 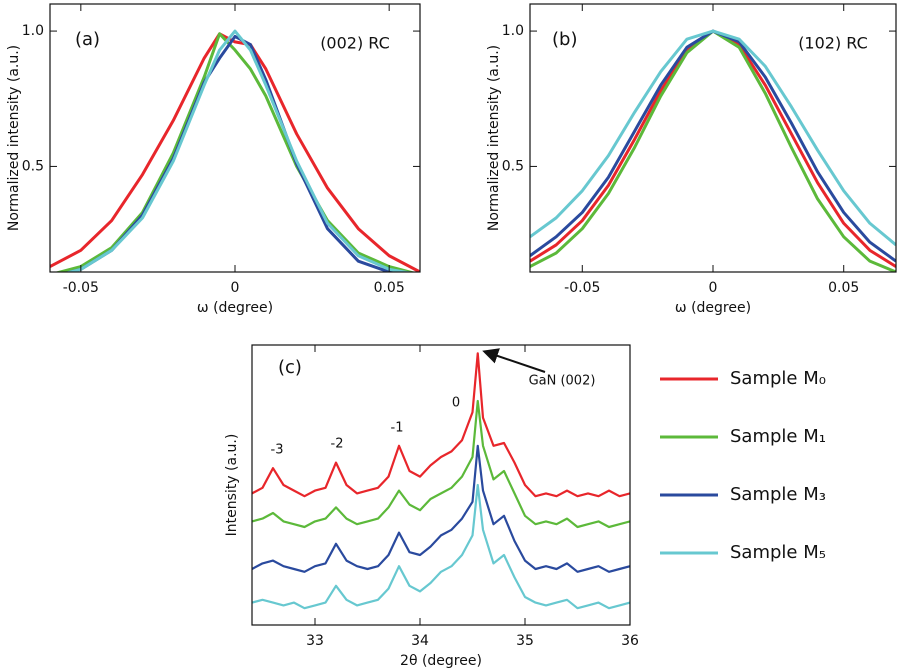 What do you see at coordinates (778, 436) in the screenshot?
I see `legend-label: Sample M₁` at bounding box center [778, 436].